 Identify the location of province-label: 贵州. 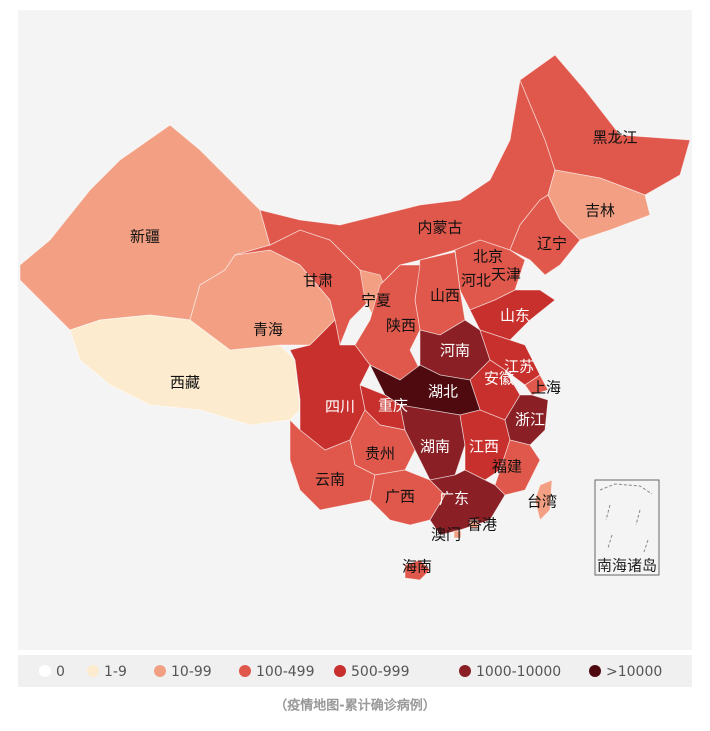
(380, 454).